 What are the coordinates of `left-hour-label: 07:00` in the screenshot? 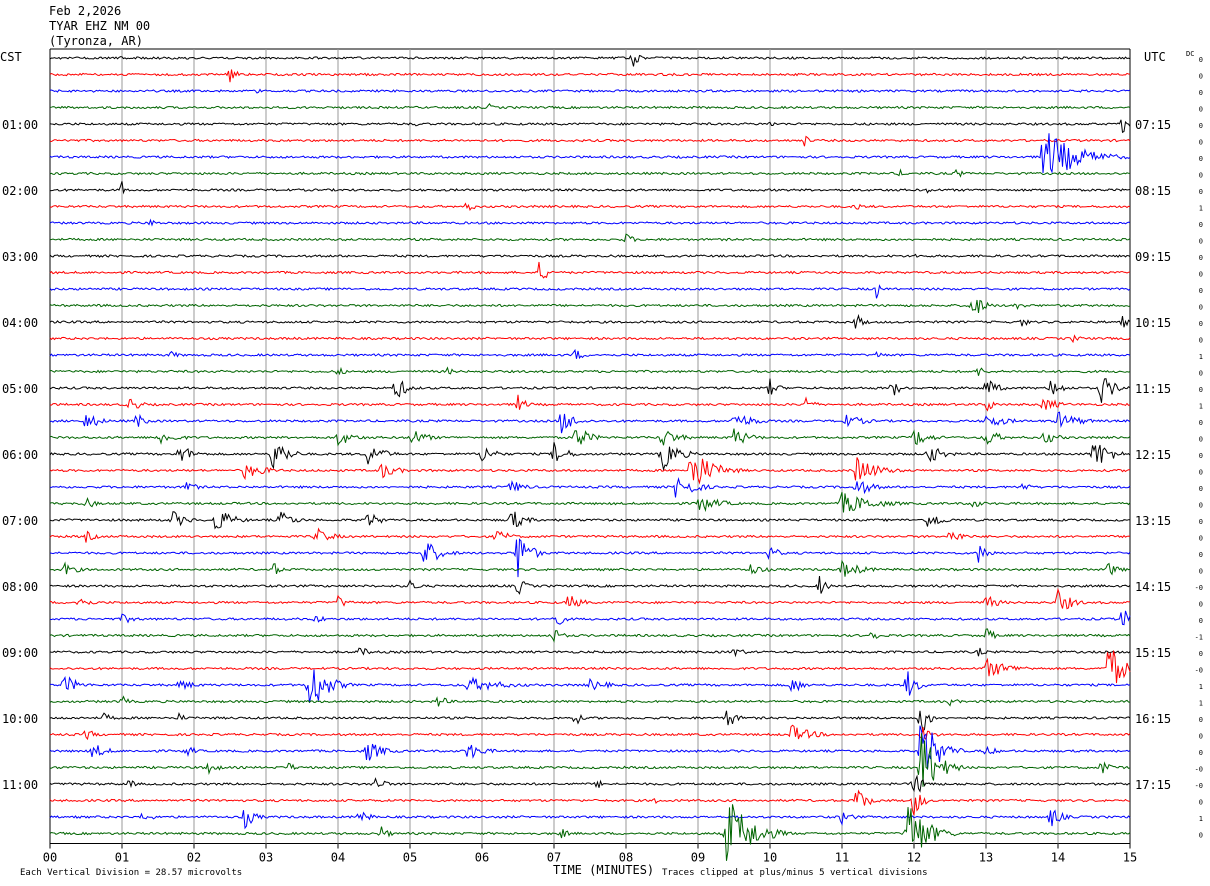 It's located at (20, 521).